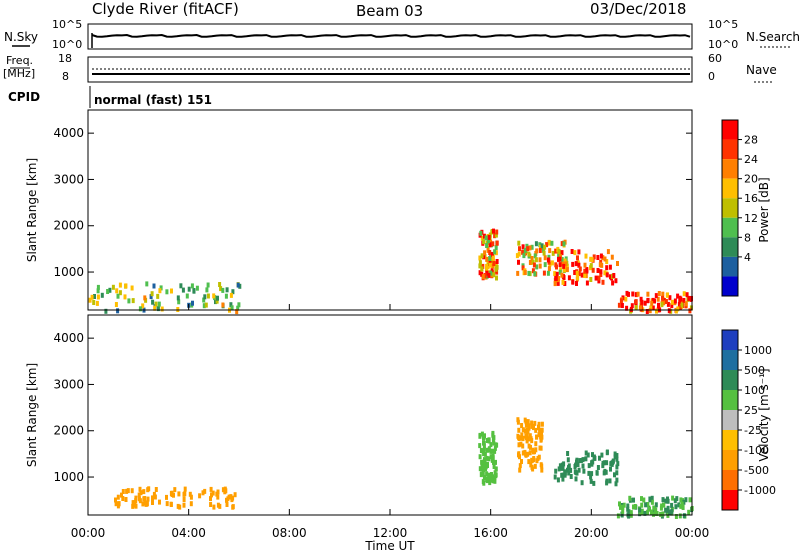 This screenshot has height=554, width=800. What do you see at coordinates (730, 208) in the screenshot?
I see `colorbar-frame` at bounding box center [730, 208].